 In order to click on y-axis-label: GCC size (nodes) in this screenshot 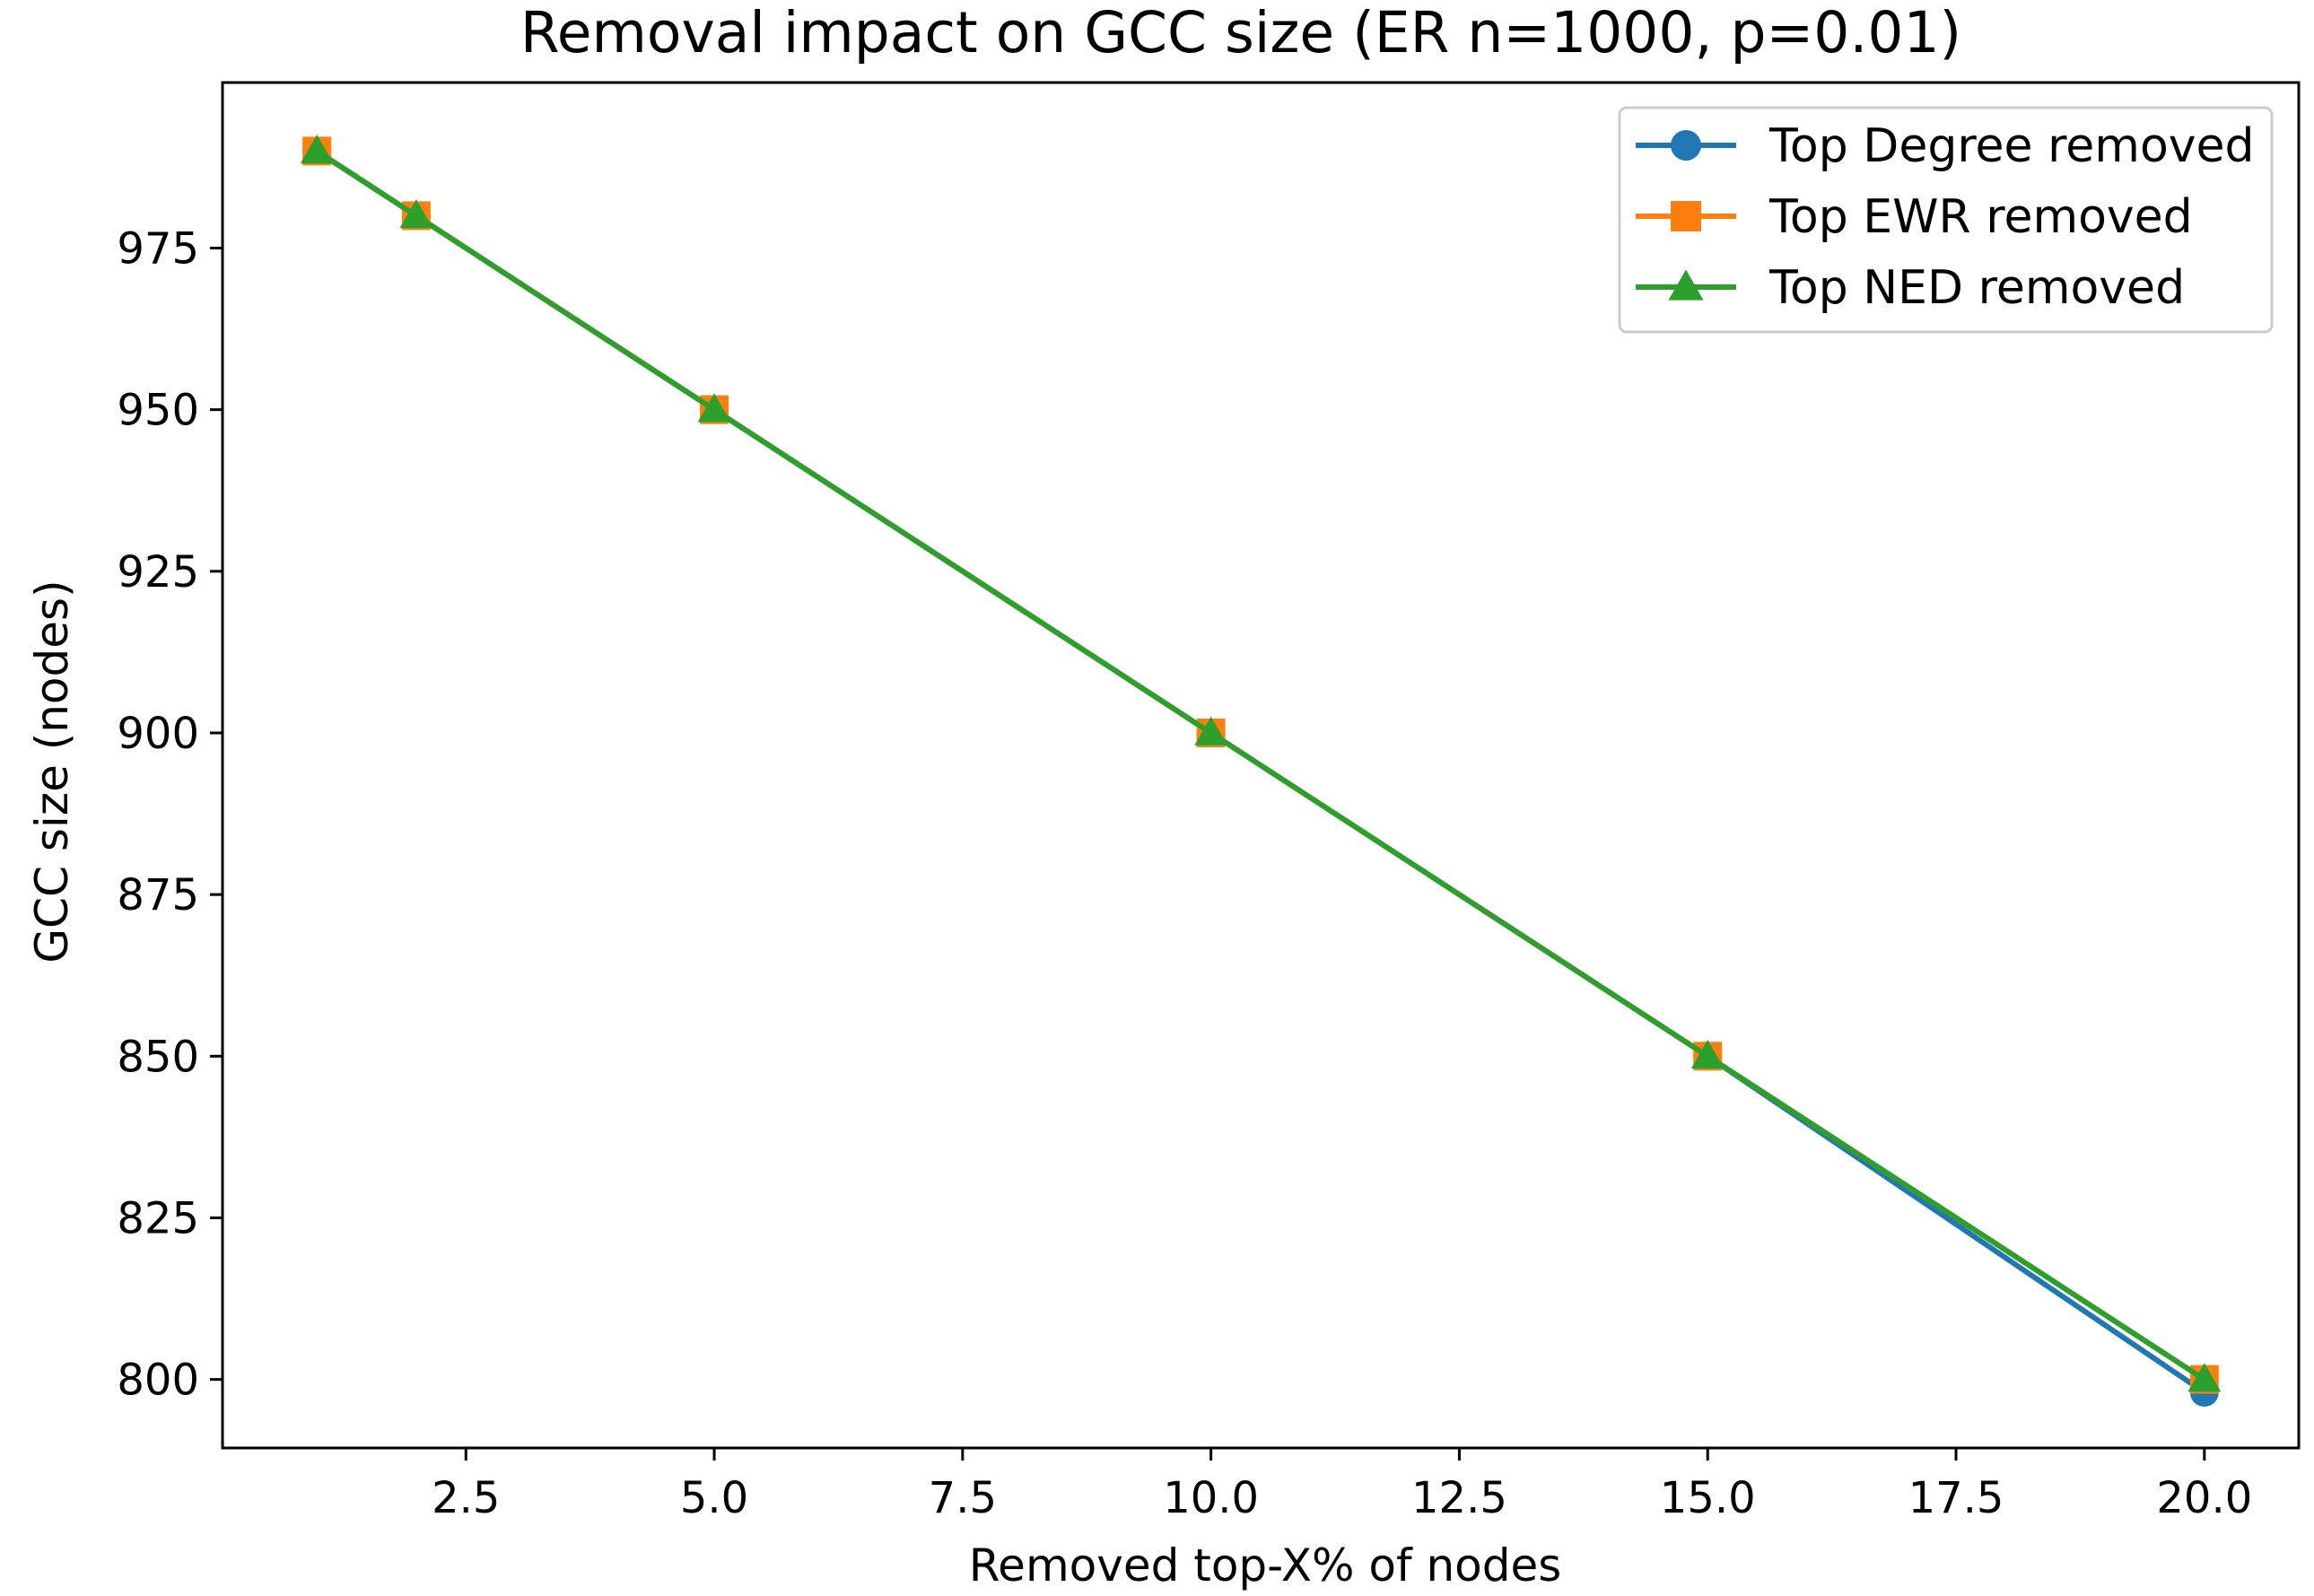, I will do `click(52, 771)`.